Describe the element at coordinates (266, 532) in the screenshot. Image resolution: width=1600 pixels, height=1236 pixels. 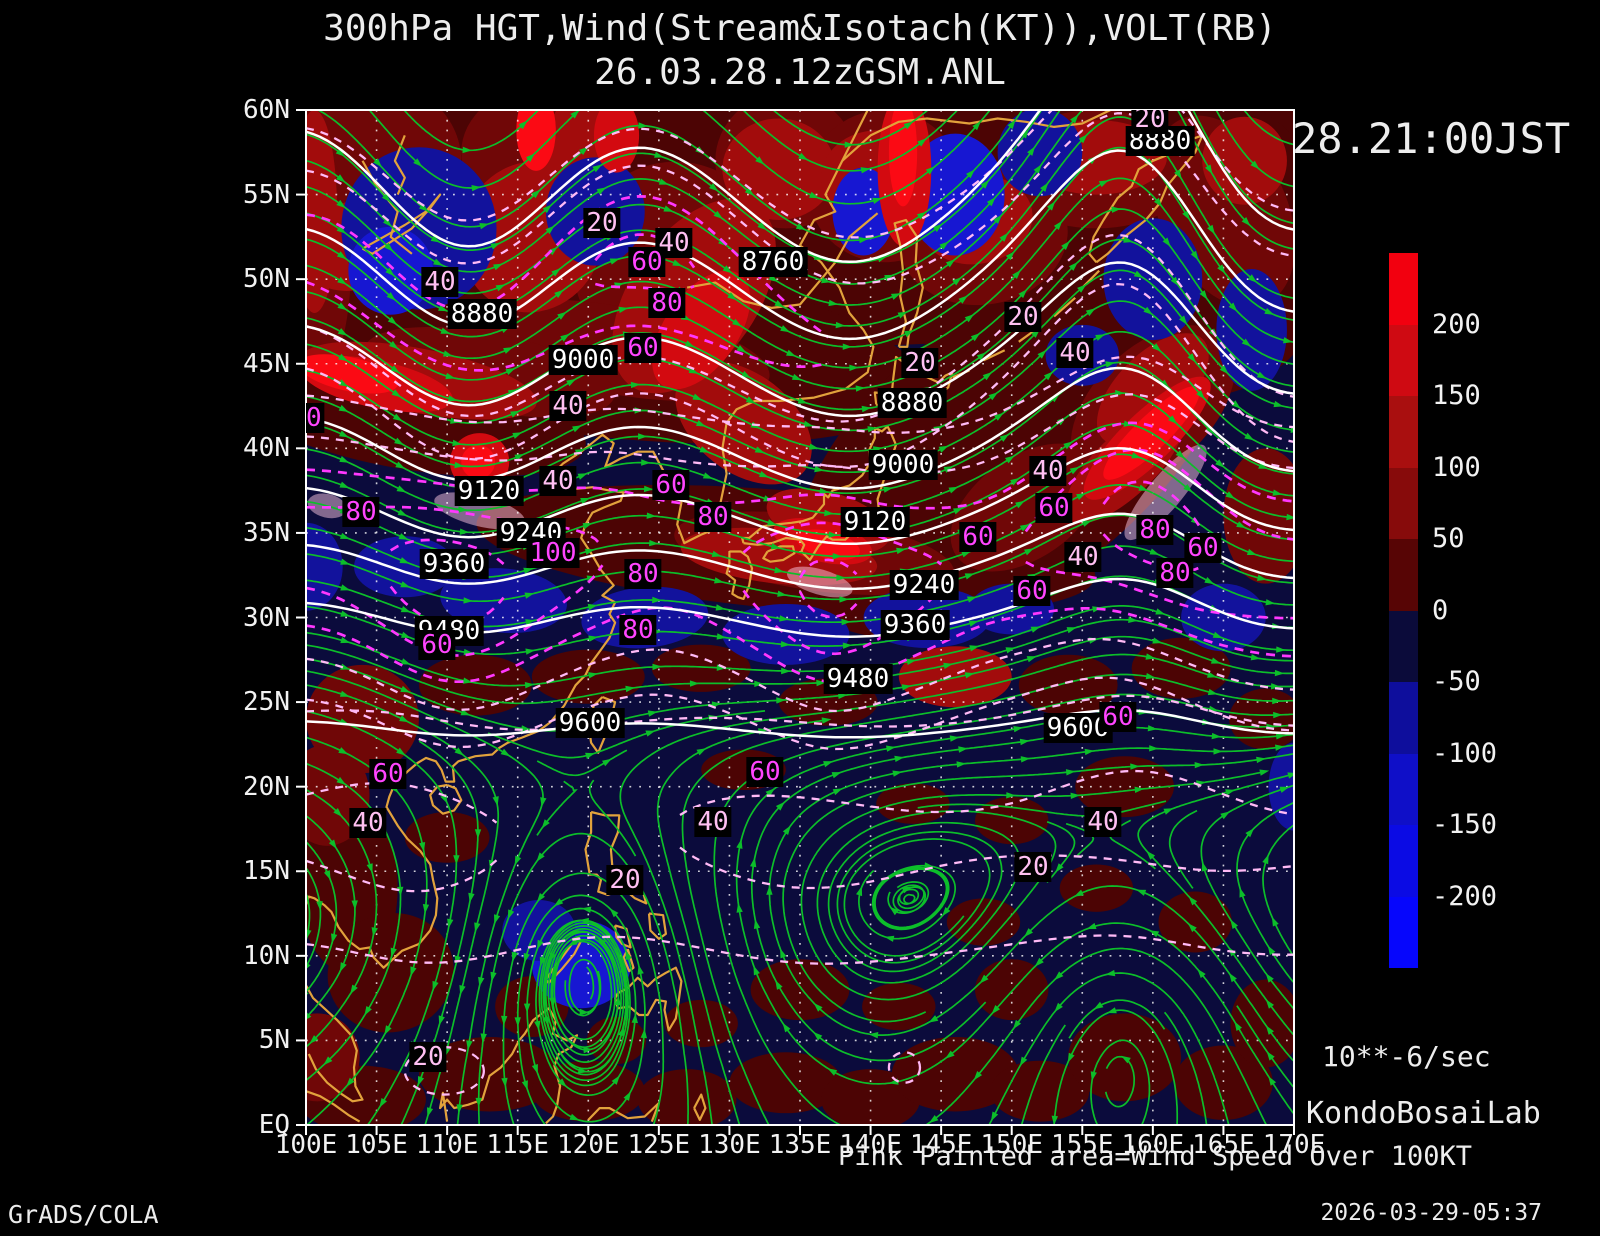
I see `lat-axis-label: 35N` at that location.